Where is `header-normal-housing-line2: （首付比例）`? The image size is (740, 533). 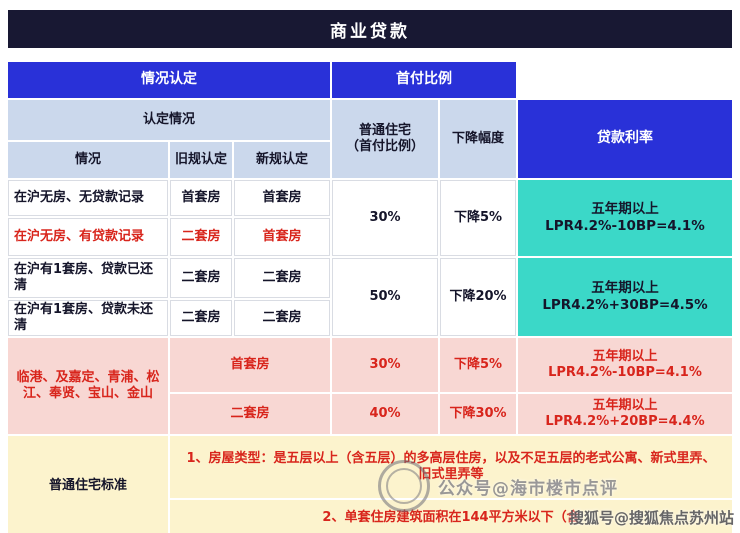 header-normal-housing-line2: （首付比例） is located at coordinates (384, 146).